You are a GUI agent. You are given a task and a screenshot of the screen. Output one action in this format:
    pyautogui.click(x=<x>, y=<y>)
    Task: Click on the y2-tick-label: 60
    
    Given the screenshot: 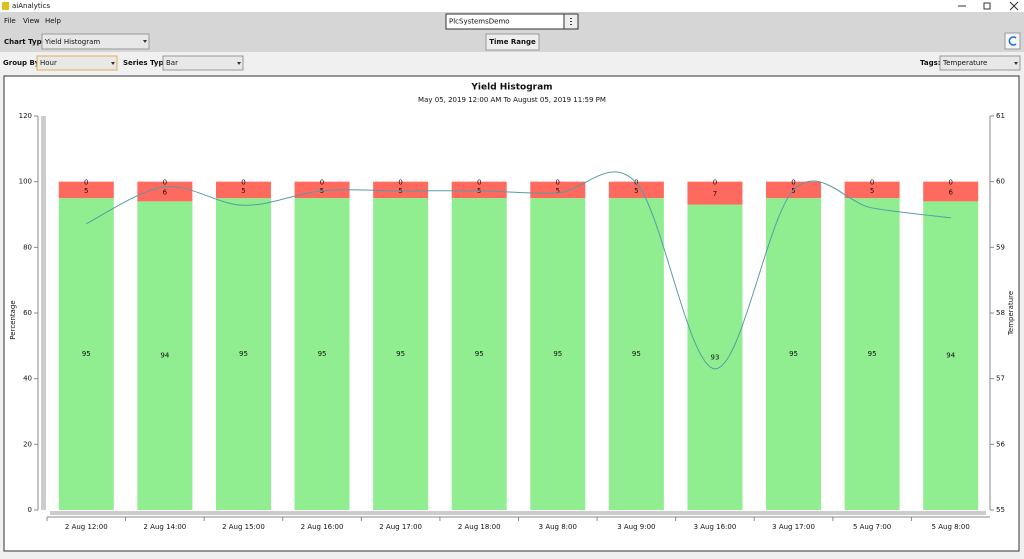 What is the action you would take?
    pyautogui.click(x=1000, y=182)
    